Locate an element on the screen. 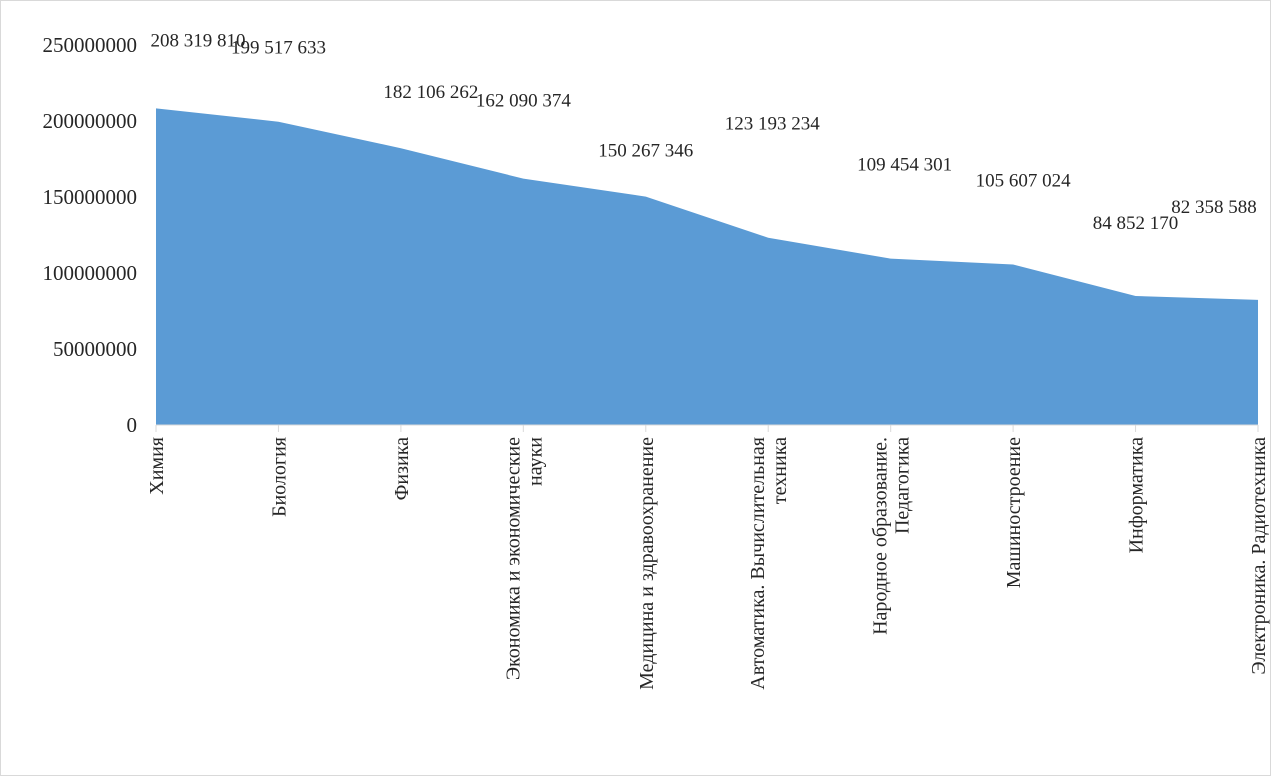 The width and height of the screenshot is (1271, 780). x-tick-label: Экономика и экономическиенауки is located at coordinates (524, 558).